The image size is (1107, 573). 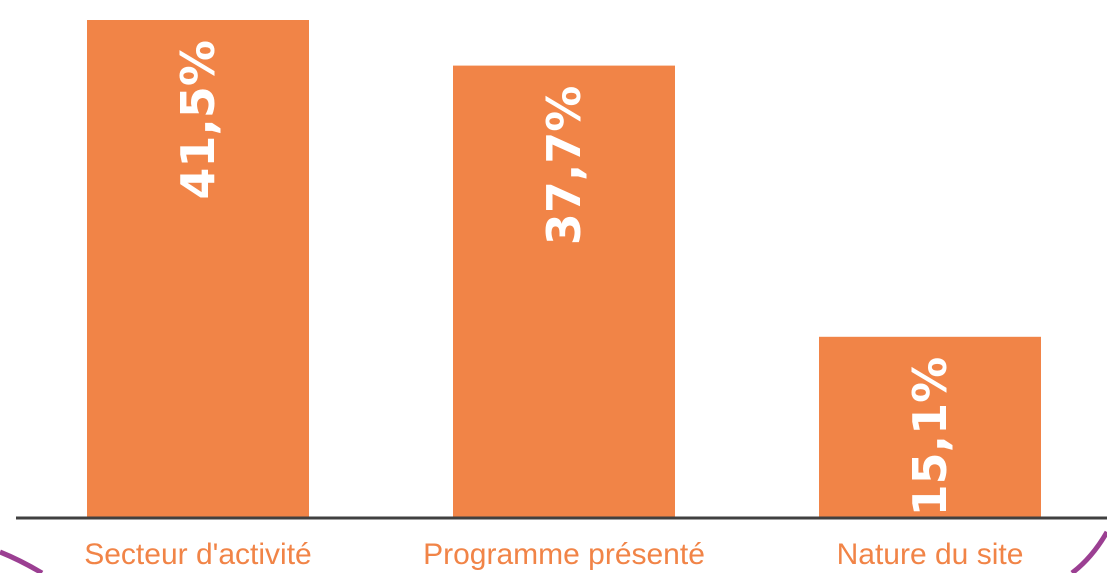 What do you see at coordinates (564, 554) in the screenshot?
I see `category-label-2: Programme présenté` at bounding box center [564, 554].